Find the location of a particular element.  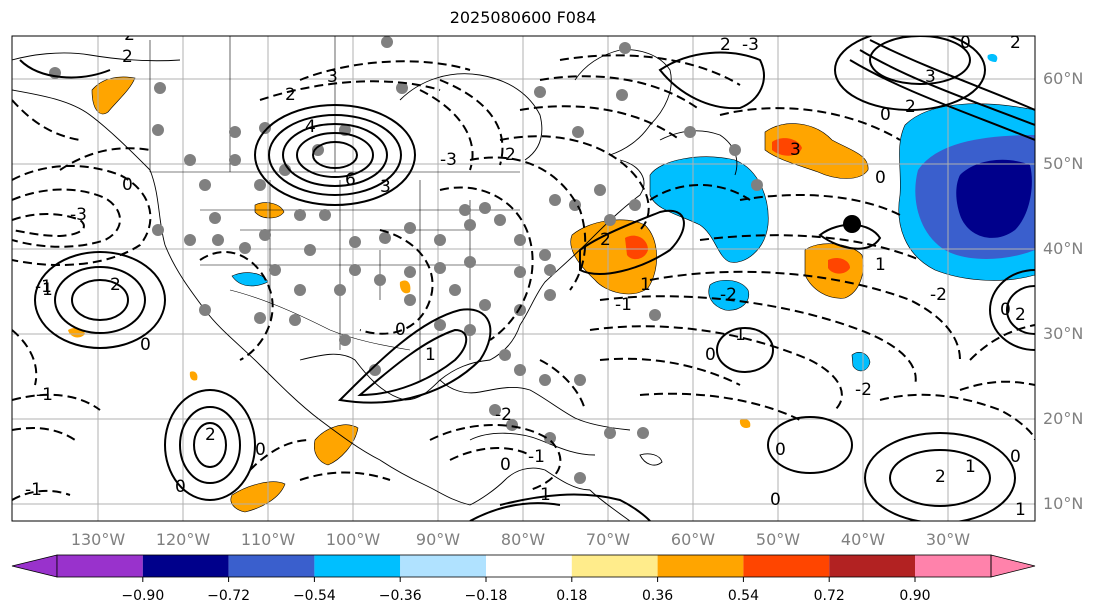

colorbar-high-extend is located at coordinates (1013, 566).